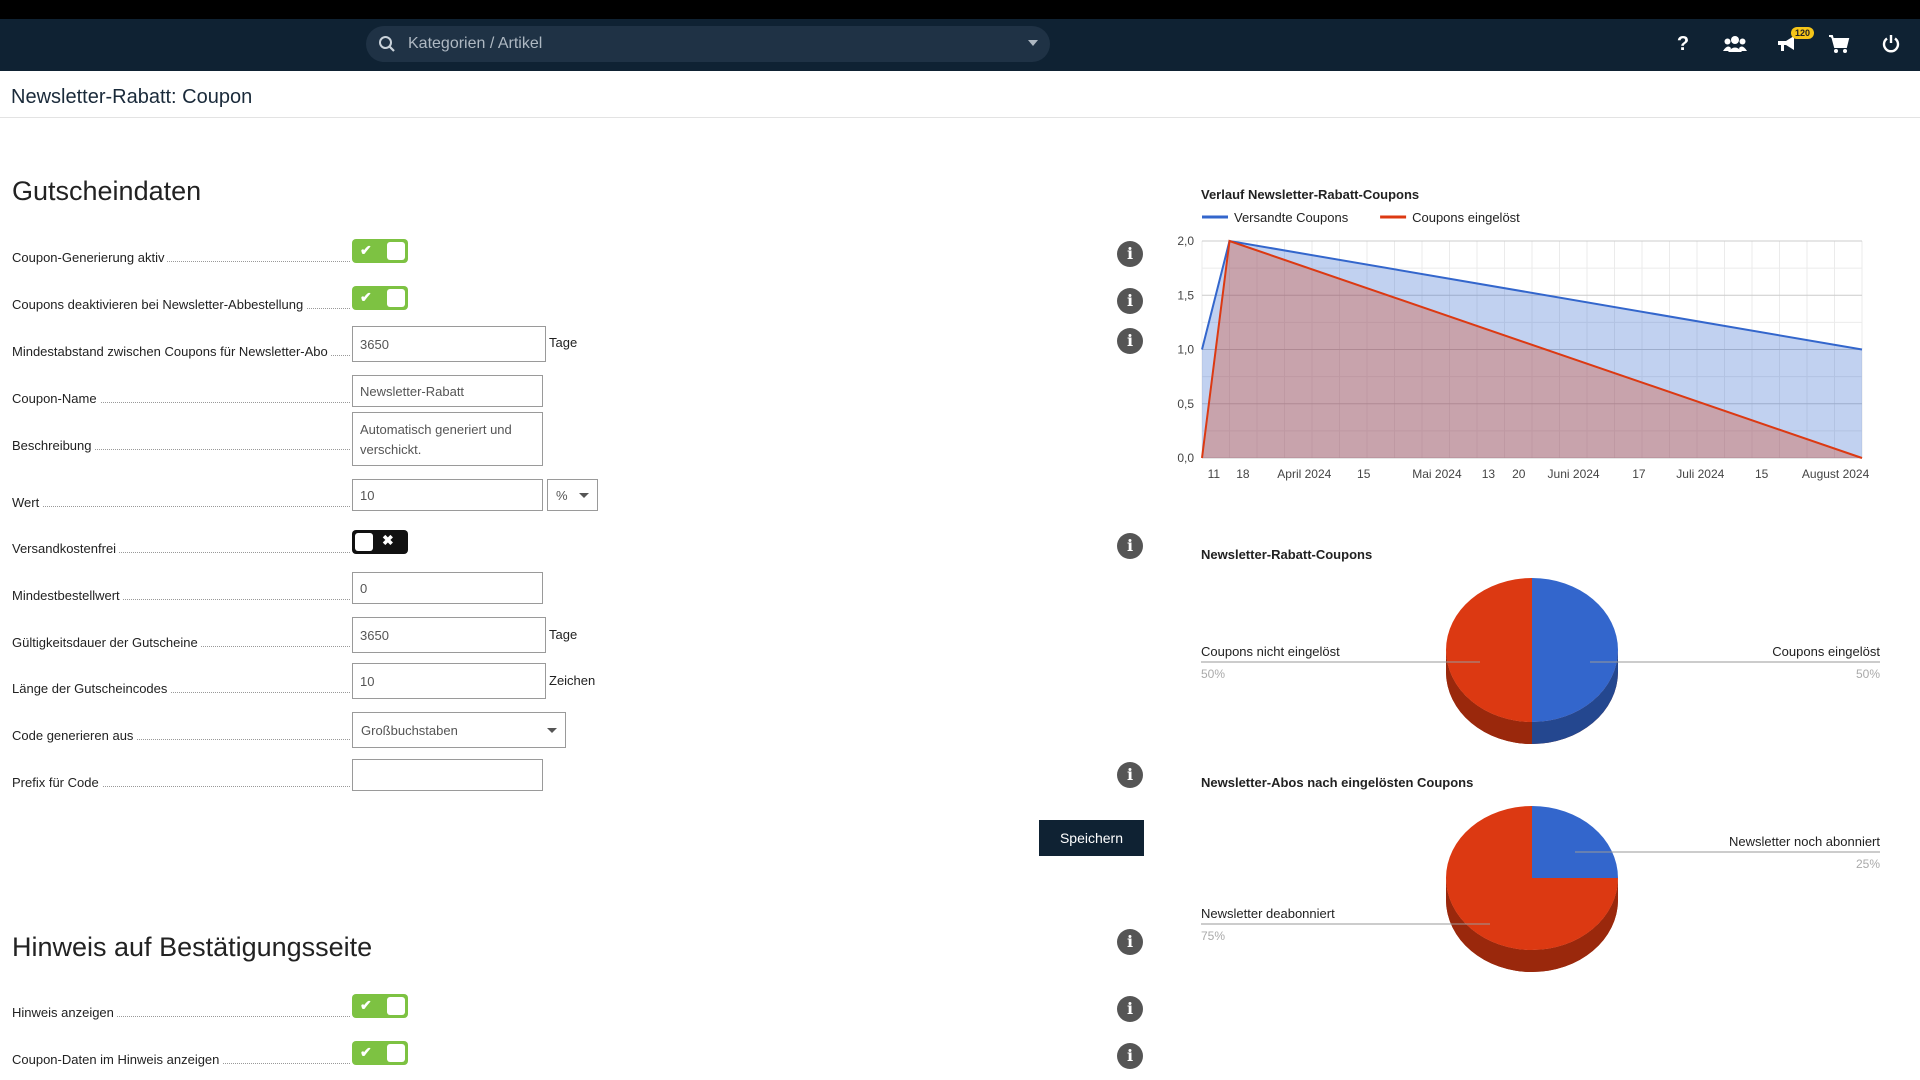  I want to click on x-tick-label: 18, so click(1243, 474).